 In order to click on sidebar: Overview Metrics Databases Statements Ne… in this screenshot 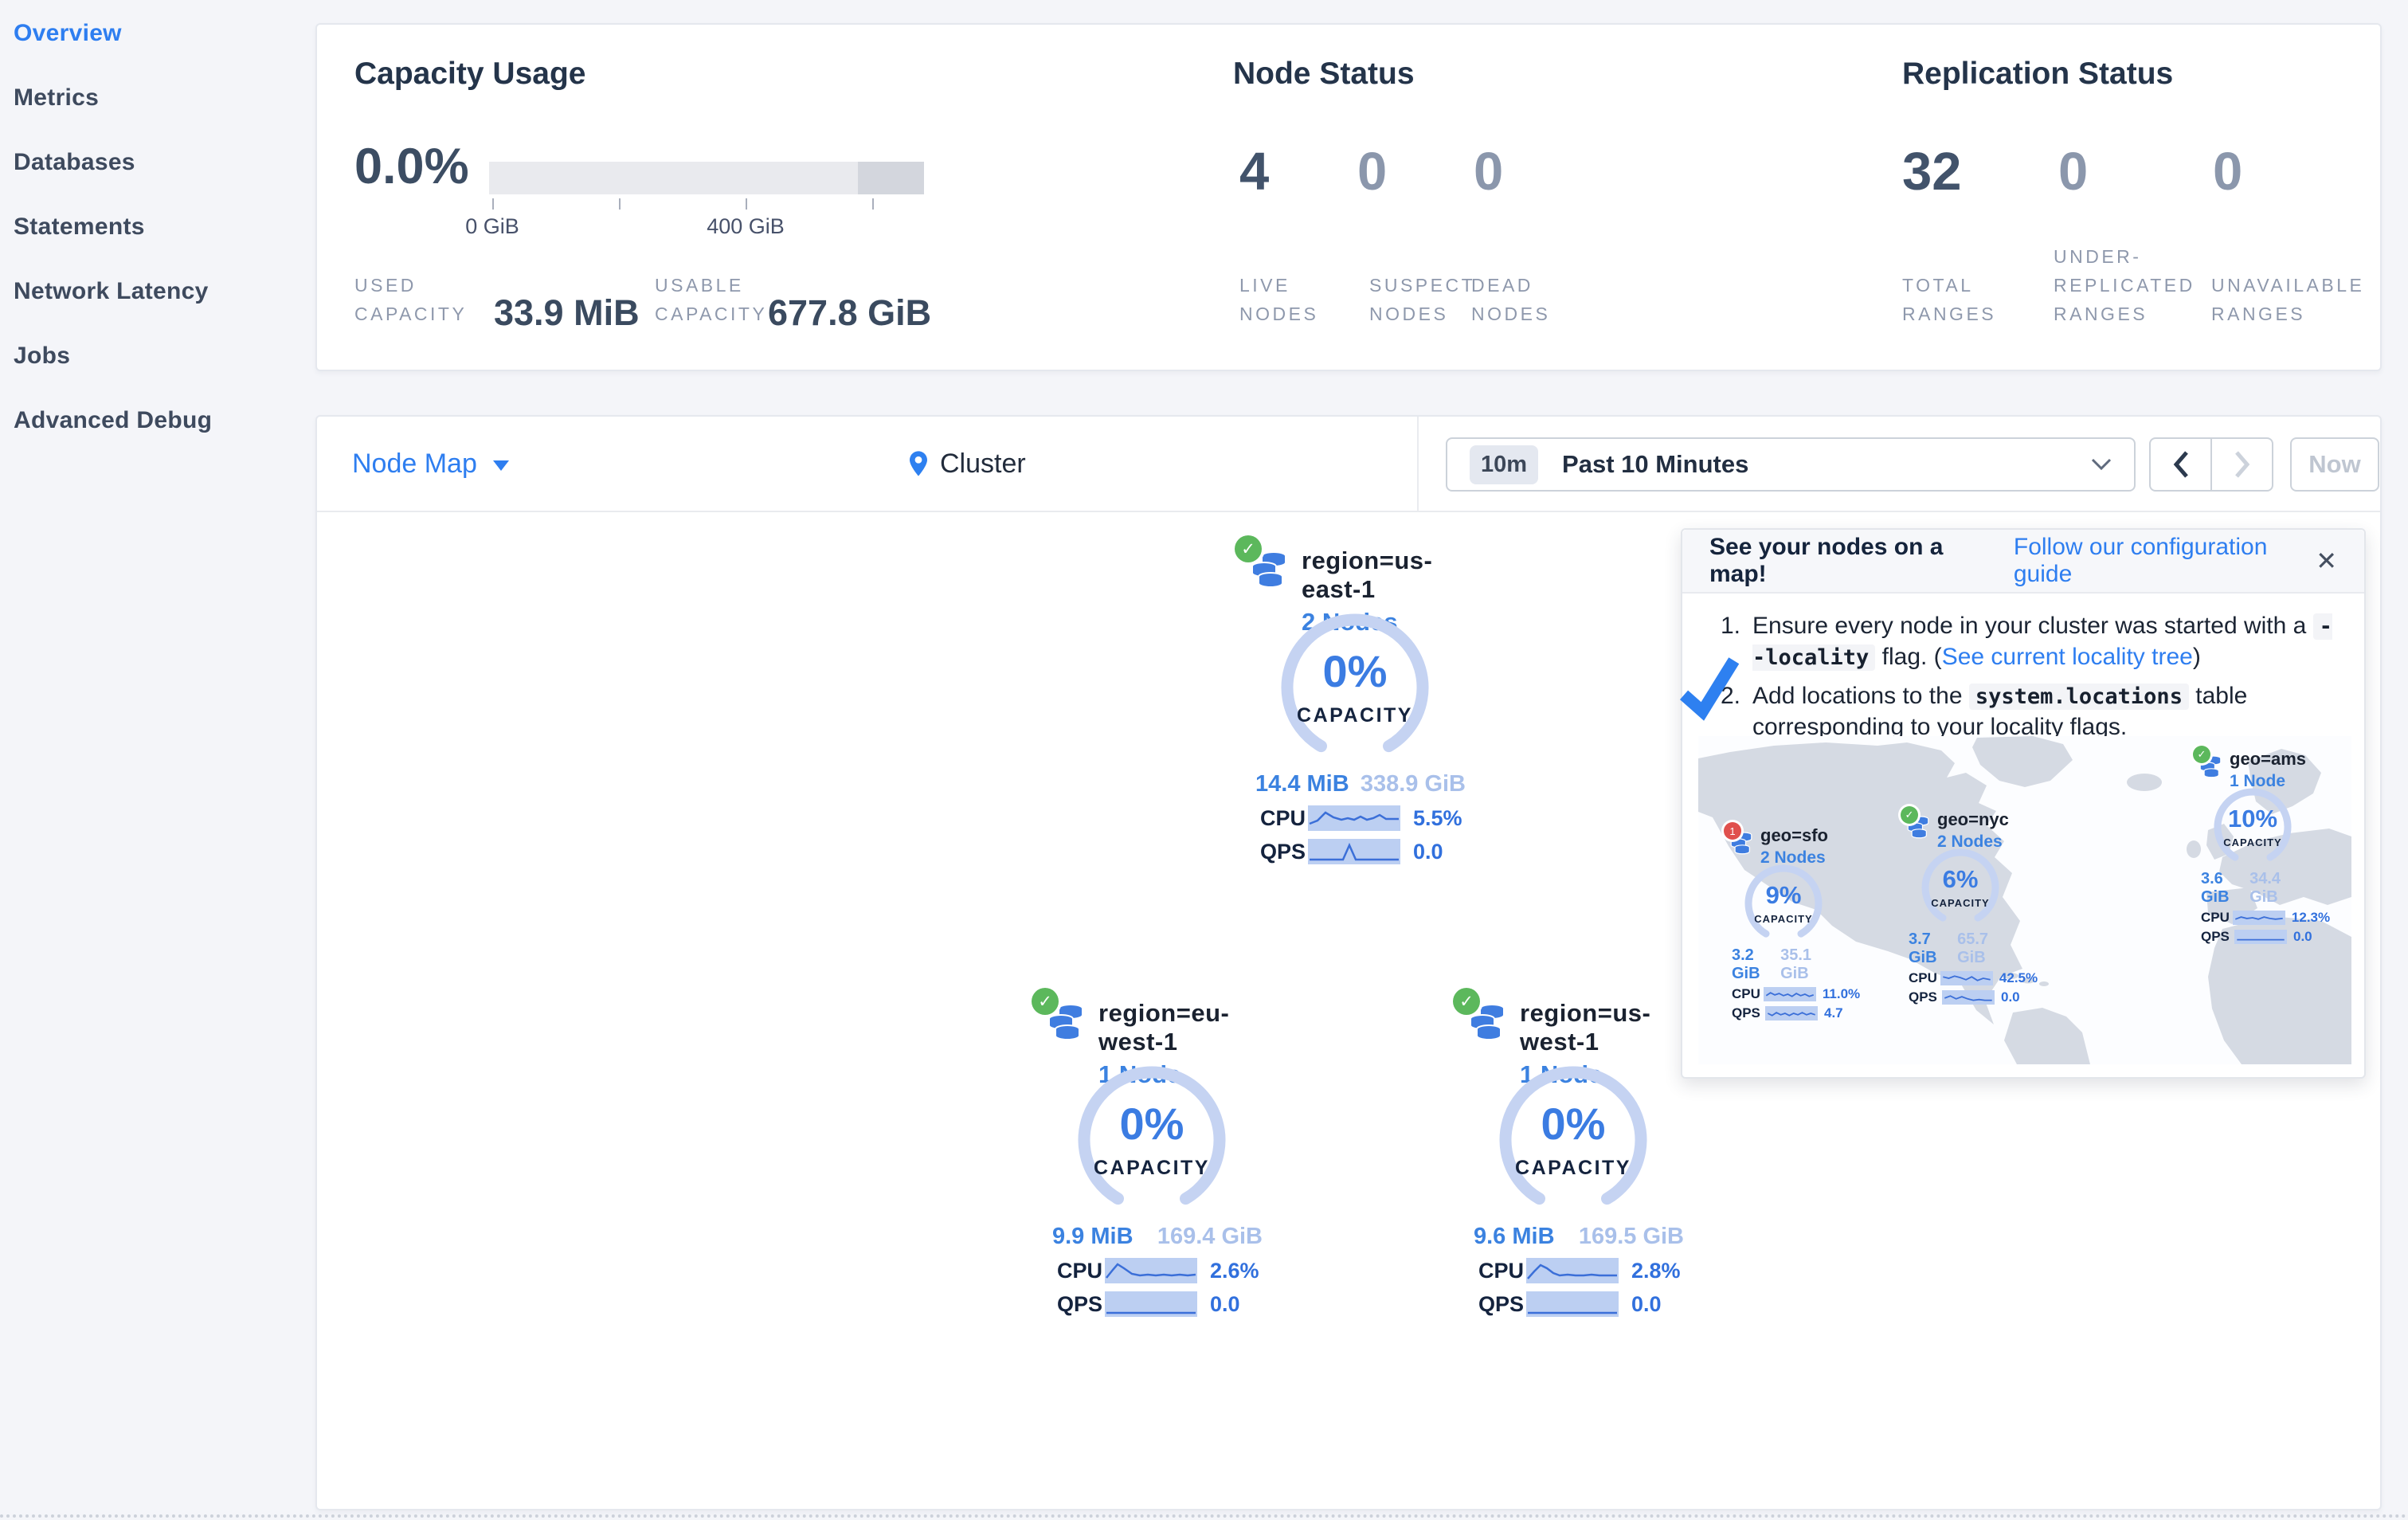, I will do `click(157, 760)`.